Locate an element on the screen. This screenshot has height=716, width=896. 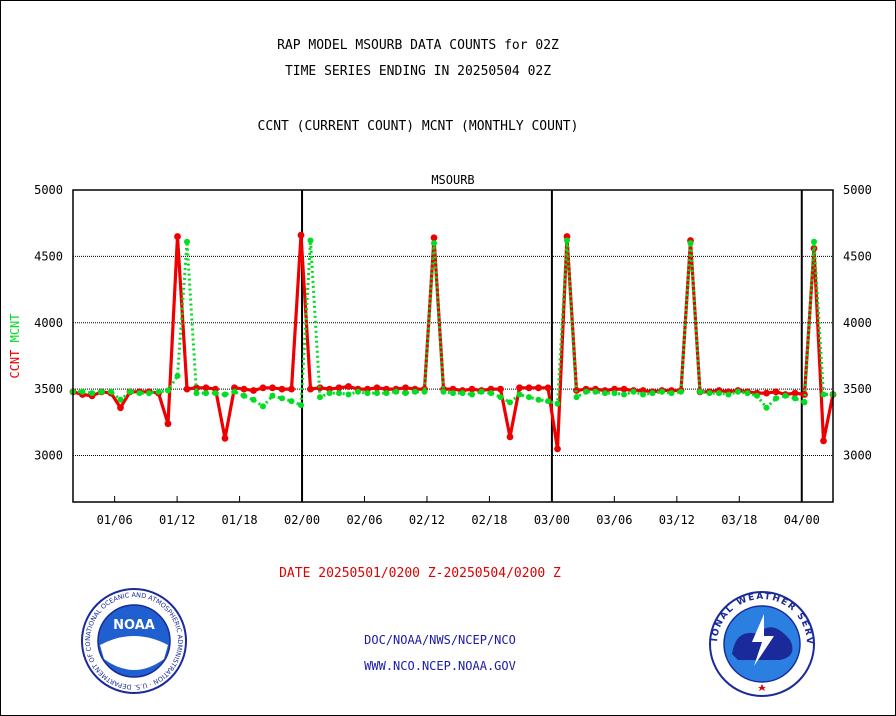
nws-logo-star-icon is located at coordinates (762, 687).